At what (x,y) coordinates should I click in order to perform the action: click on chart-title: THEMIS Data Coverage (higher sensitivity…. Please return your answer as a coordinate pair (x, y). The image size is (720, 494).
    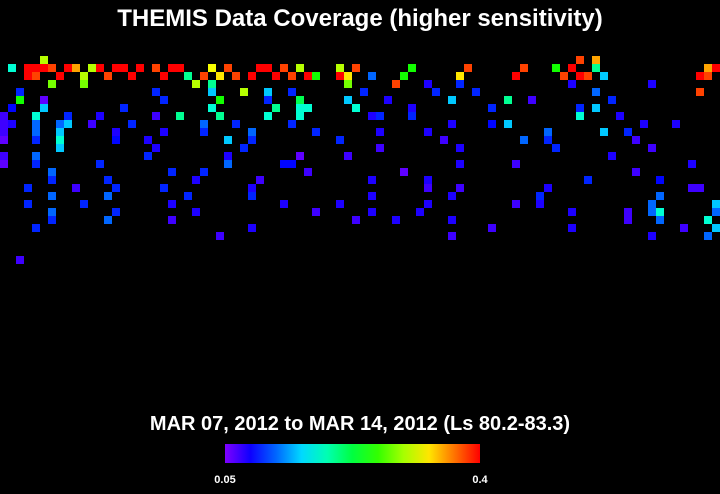
    Looking at the image, I should click on (359, 18).